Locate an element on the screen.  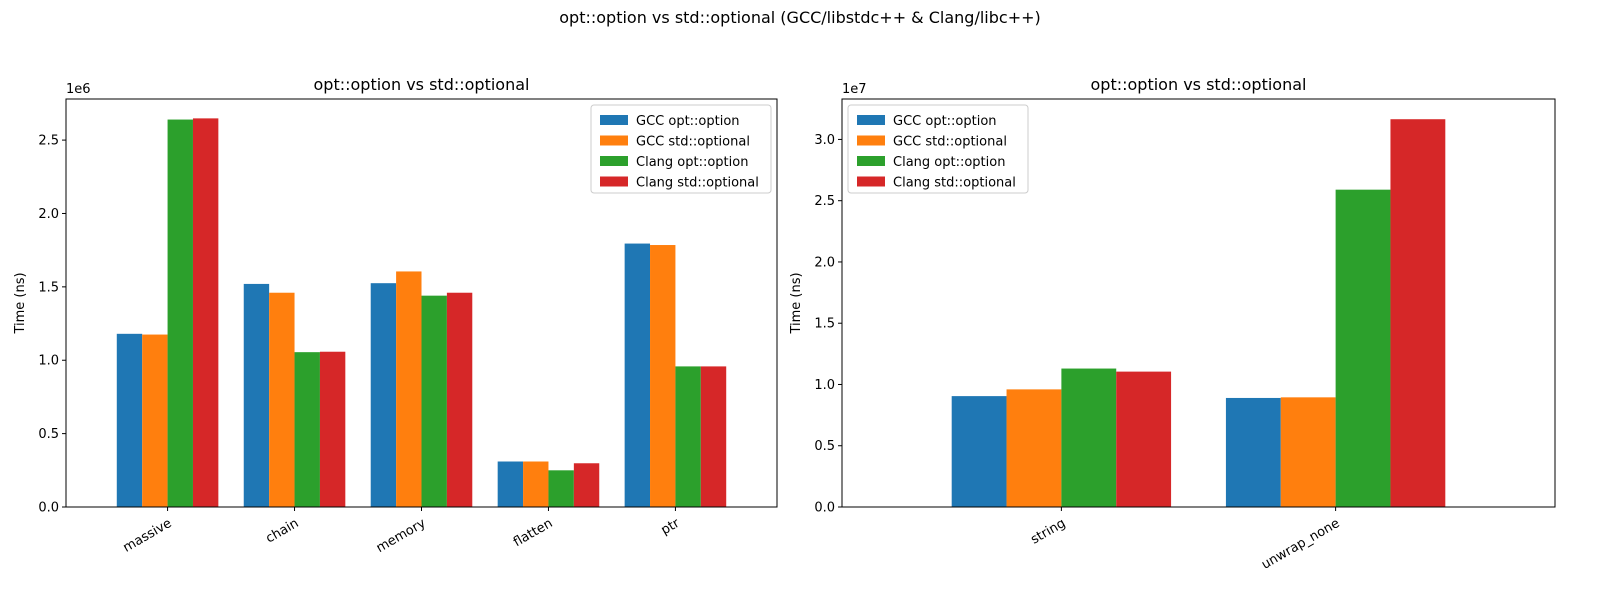
bar-left-gcc-std-optional-massive is located at coordinates (155, 420).